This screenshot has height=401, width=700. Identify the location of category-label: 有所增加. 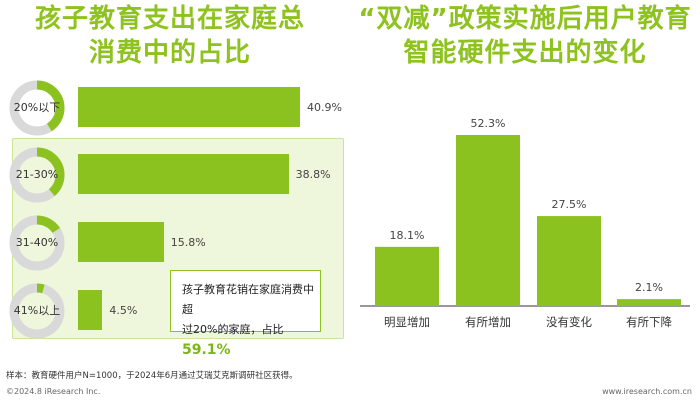
(488, 322).